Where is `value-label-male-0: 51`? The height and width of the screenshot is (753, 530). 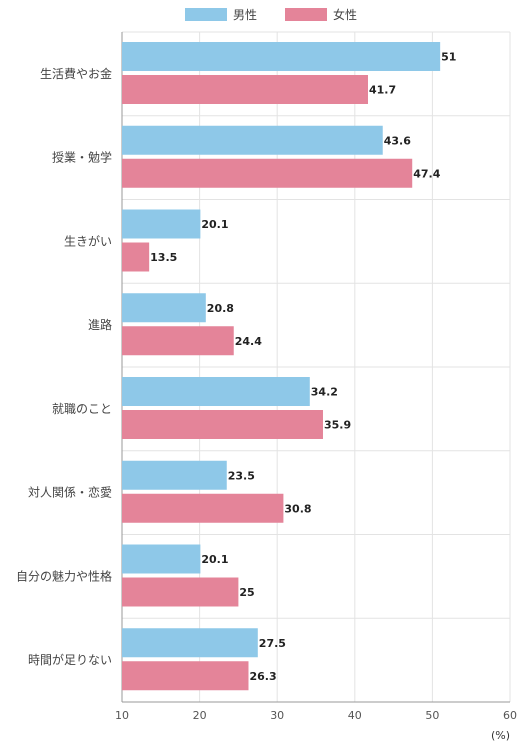
value-label-male-0: 51 is located at coordinates (448, 57).